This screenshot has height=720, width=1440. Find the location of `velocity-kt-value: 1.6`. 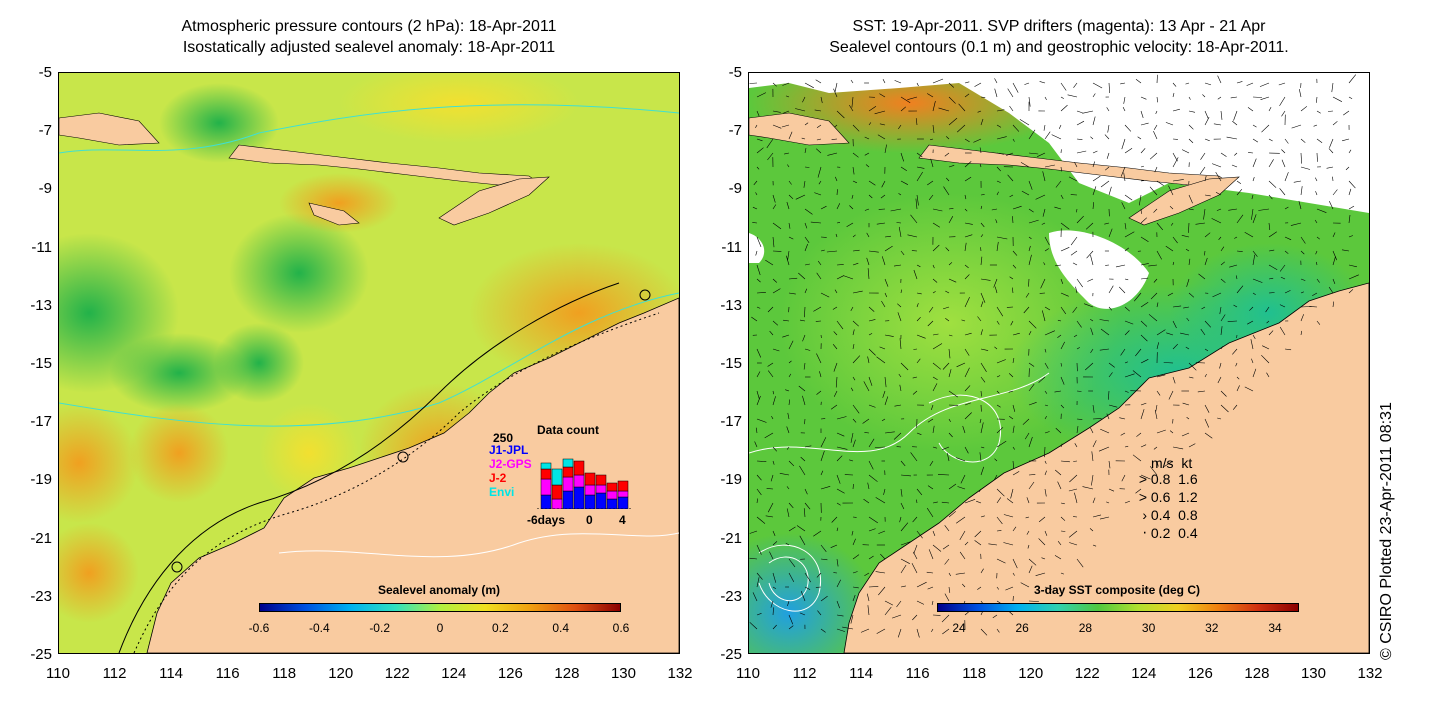

velocity-kt-value: 1.6 is located at coordinates (1188, 479).